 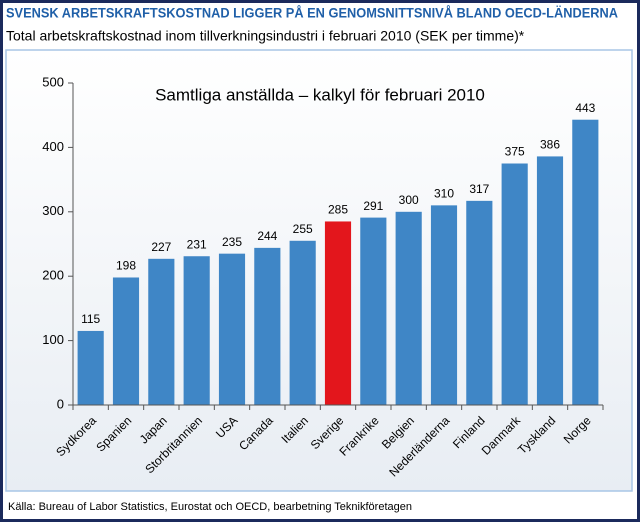 I want to click on data-label: 443, so click(x=585, y=108).